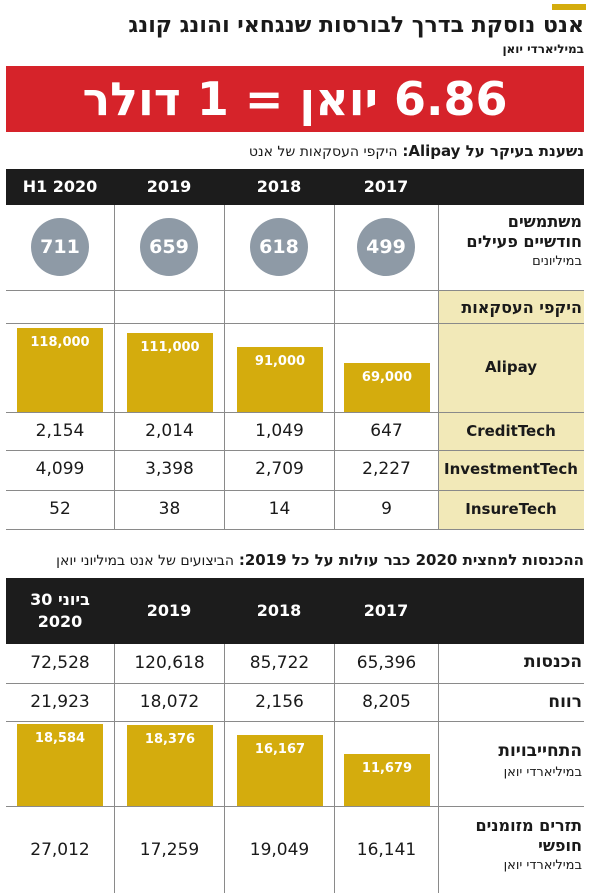  Describe the element at coordinates (552, 662) in the screenshot. I see `revenue-label: הכנסות` at that location.